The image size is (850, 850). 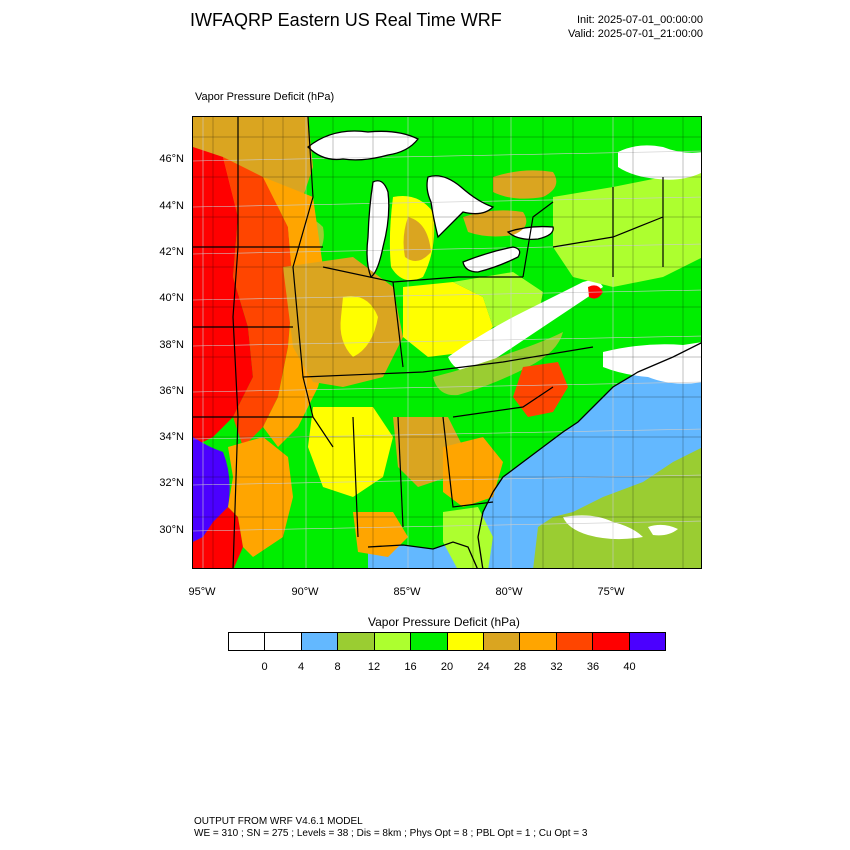 I want to click on colorbar-title: Vapor Pressure Deficit (hPa), so click(x=444, y=622).